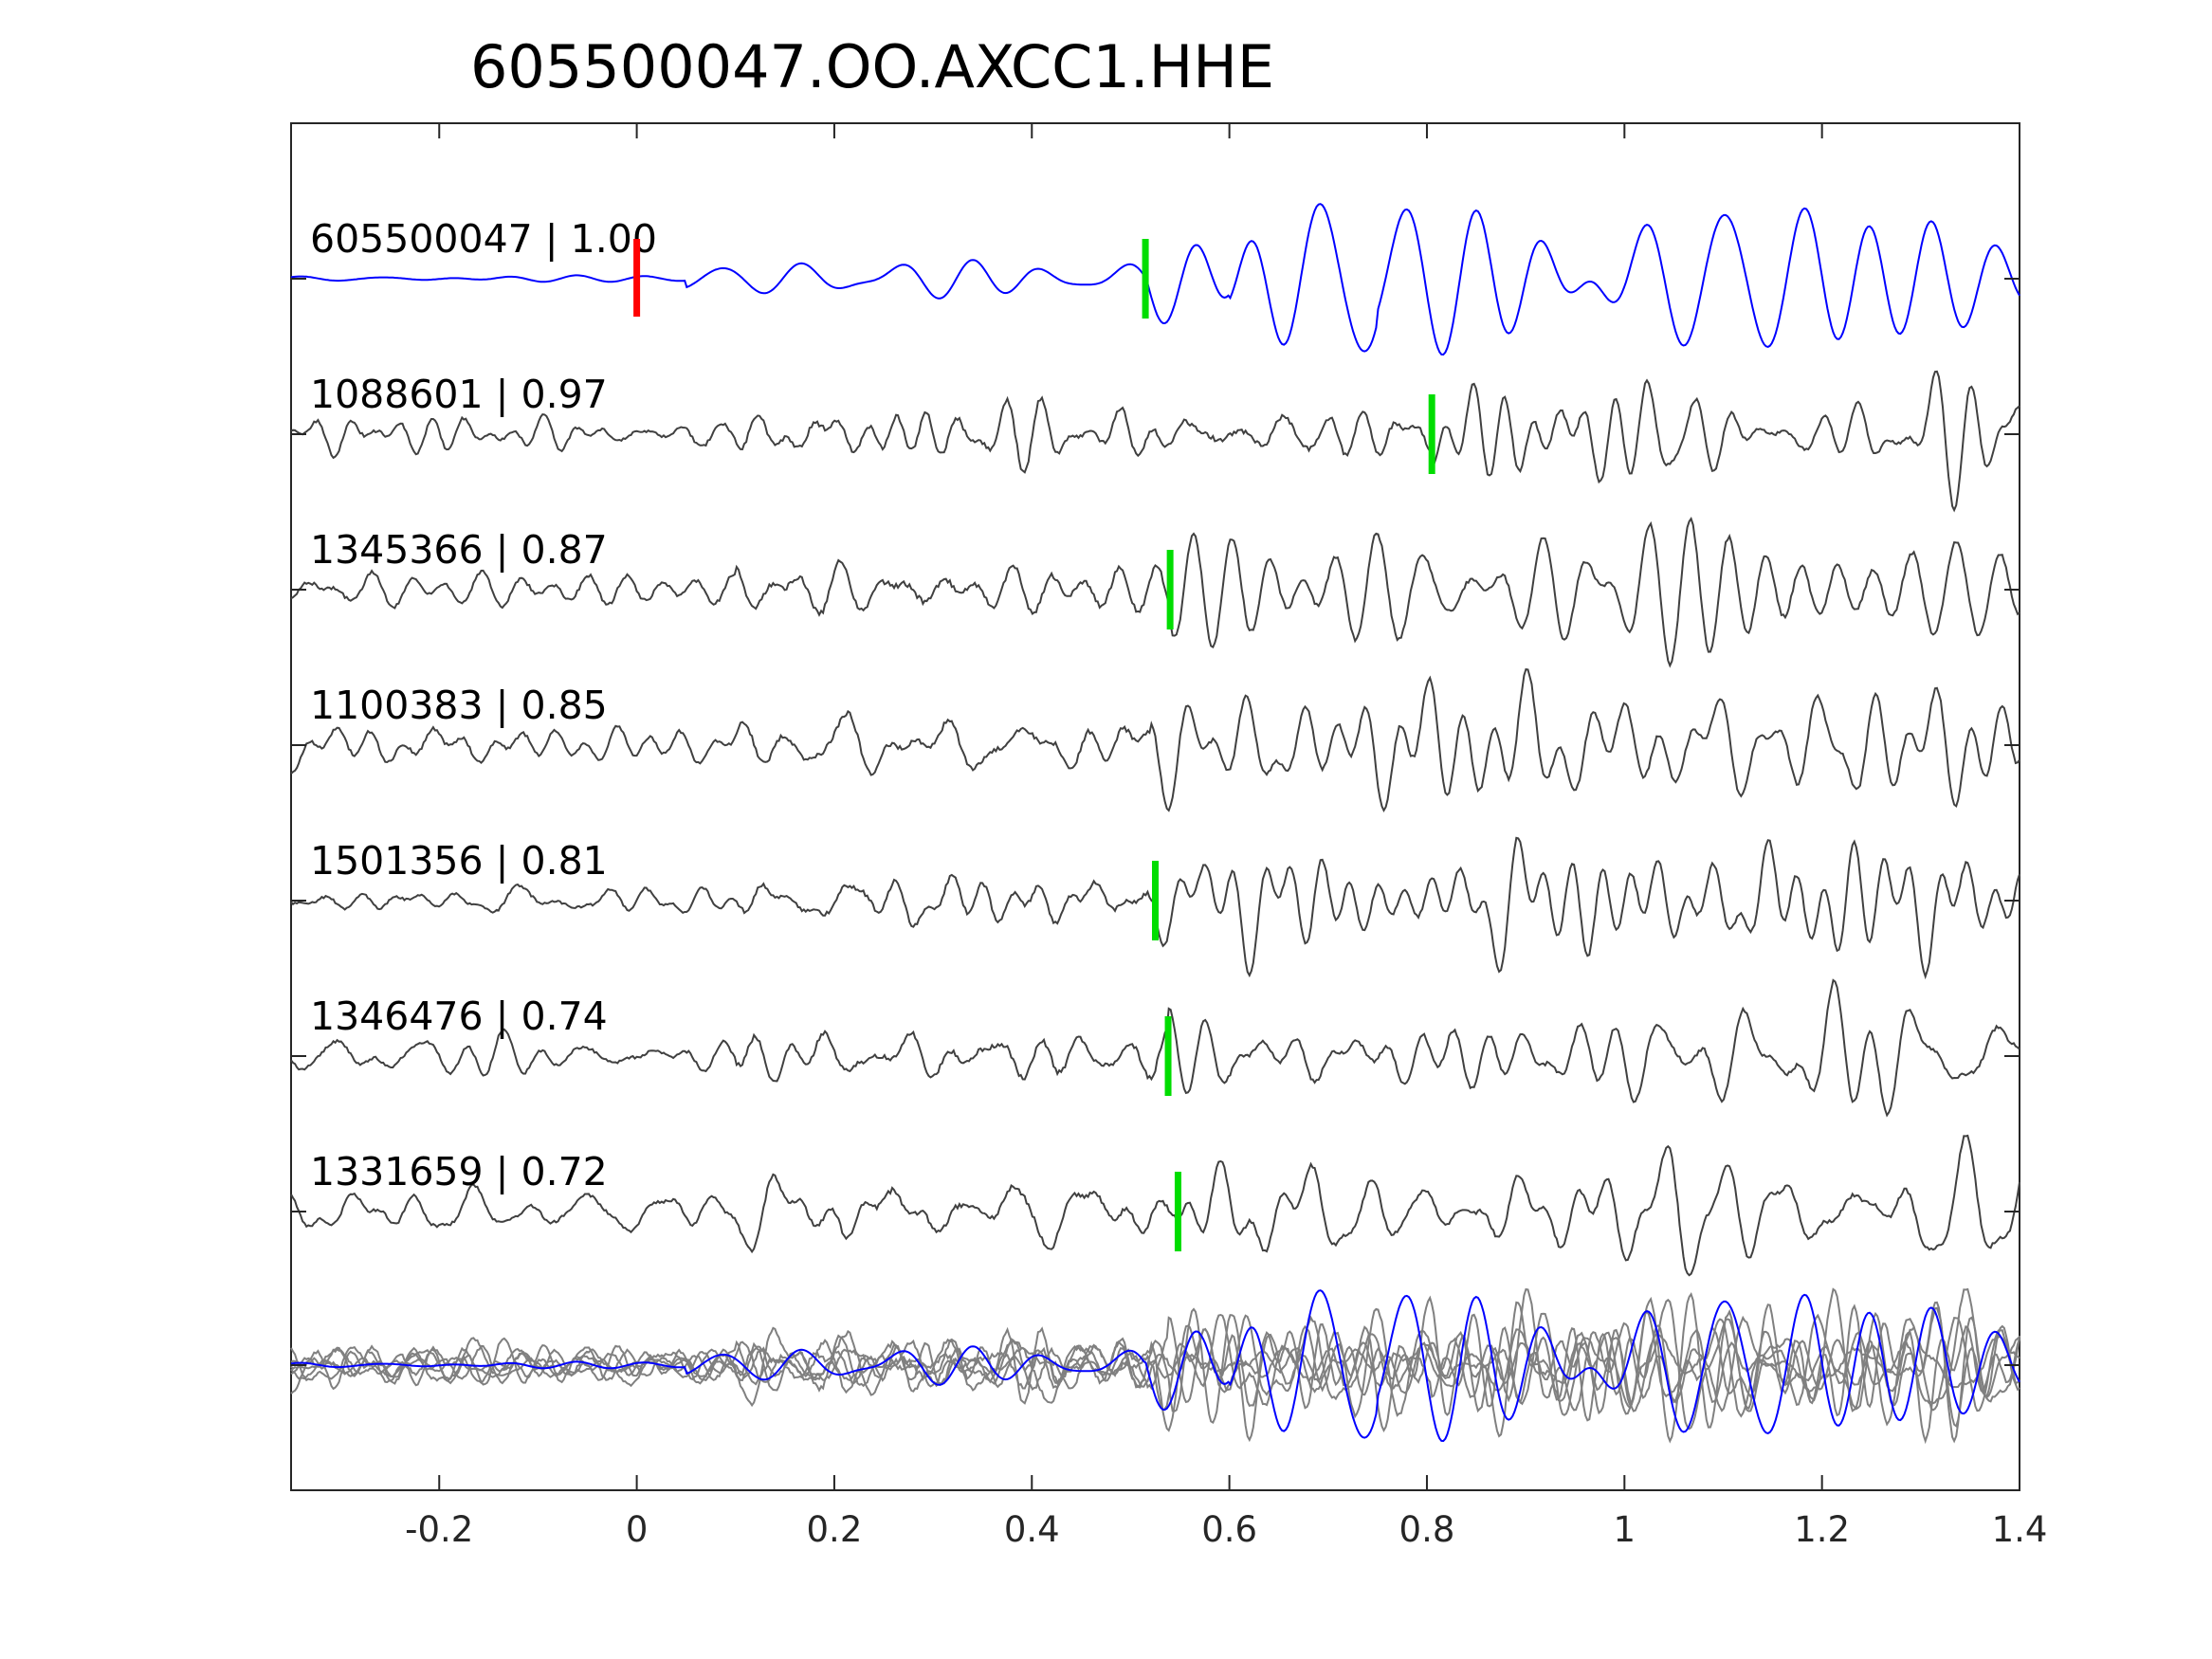 The image size is (2212, 1659). I want to click on trace-label-1100383: 1100383 | 0.85, so click(459, 705).